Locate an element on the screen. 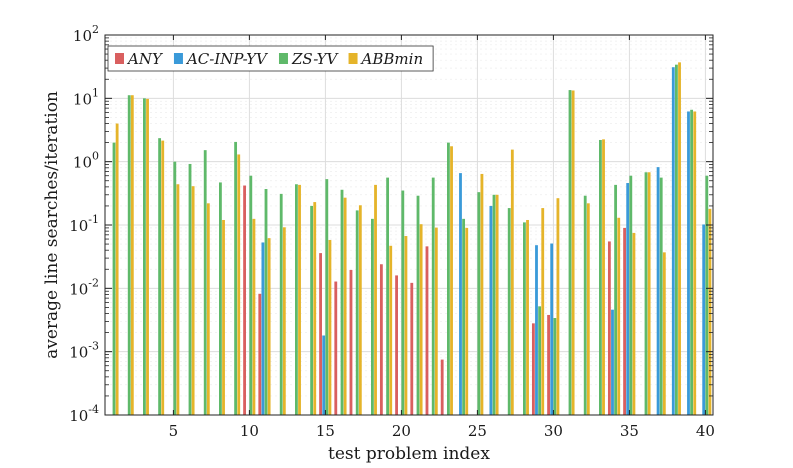 The image size is (793, 468). y-tick-label: 10⁻³ is located at coordinates (84, 351).